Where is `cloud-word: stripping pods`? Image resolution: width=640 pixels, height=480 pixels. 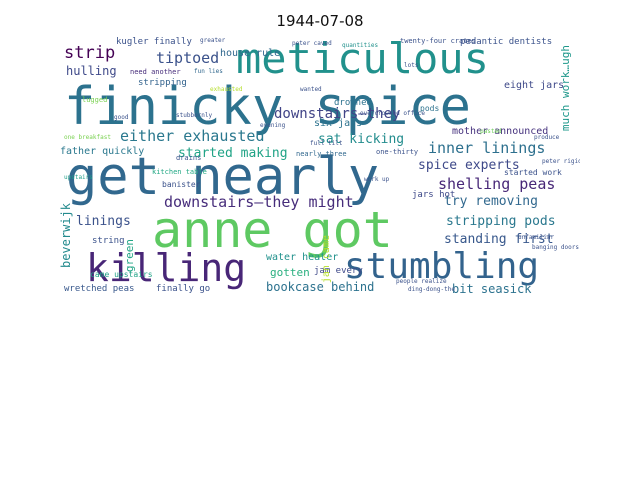
cloud-word: stripping pods is located at coordinates (501, 221).